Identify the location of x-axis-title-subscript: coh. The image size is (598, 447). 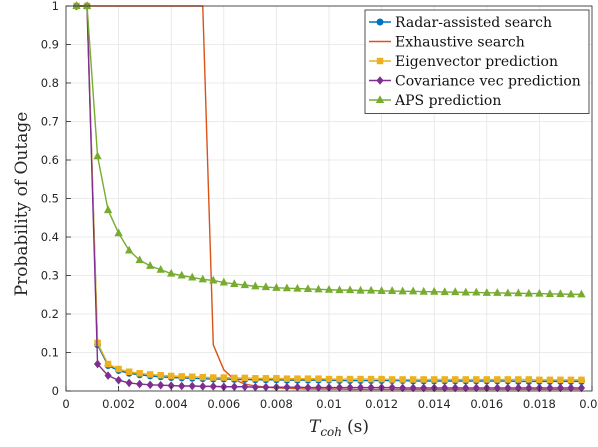
(331, 432).